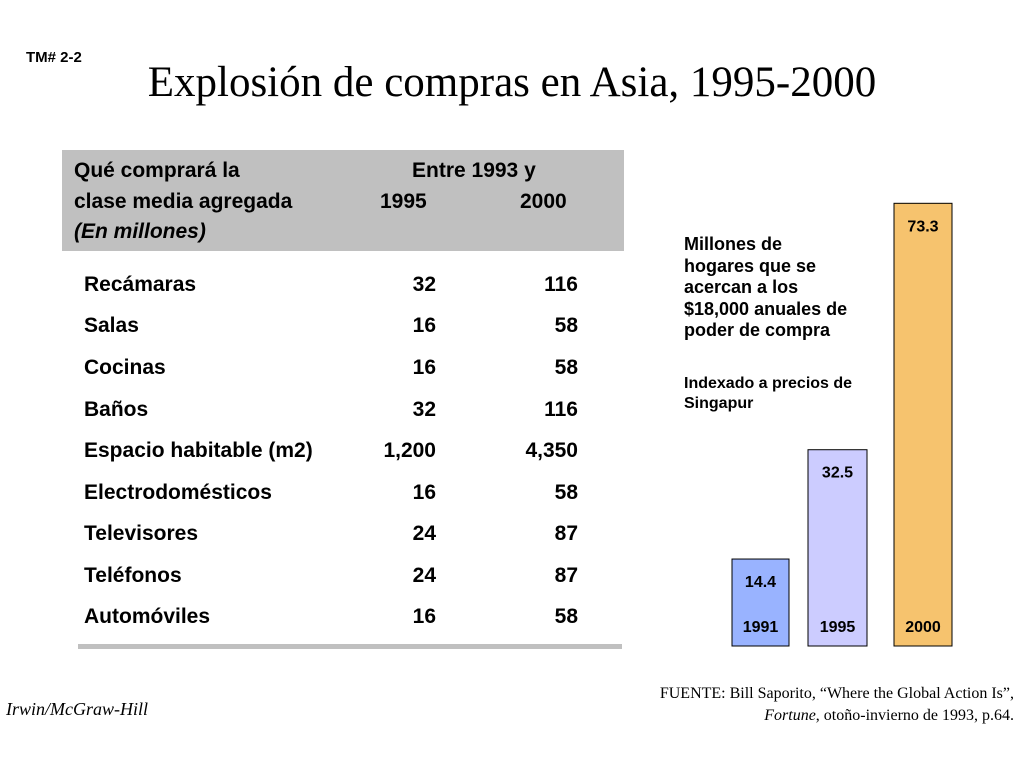 The image size is (1024, 768). Describe the element at coordinates (914, 715) in the screenshot. I see `source-details: , otoño-invierno de 1993, p.64.` at that location.